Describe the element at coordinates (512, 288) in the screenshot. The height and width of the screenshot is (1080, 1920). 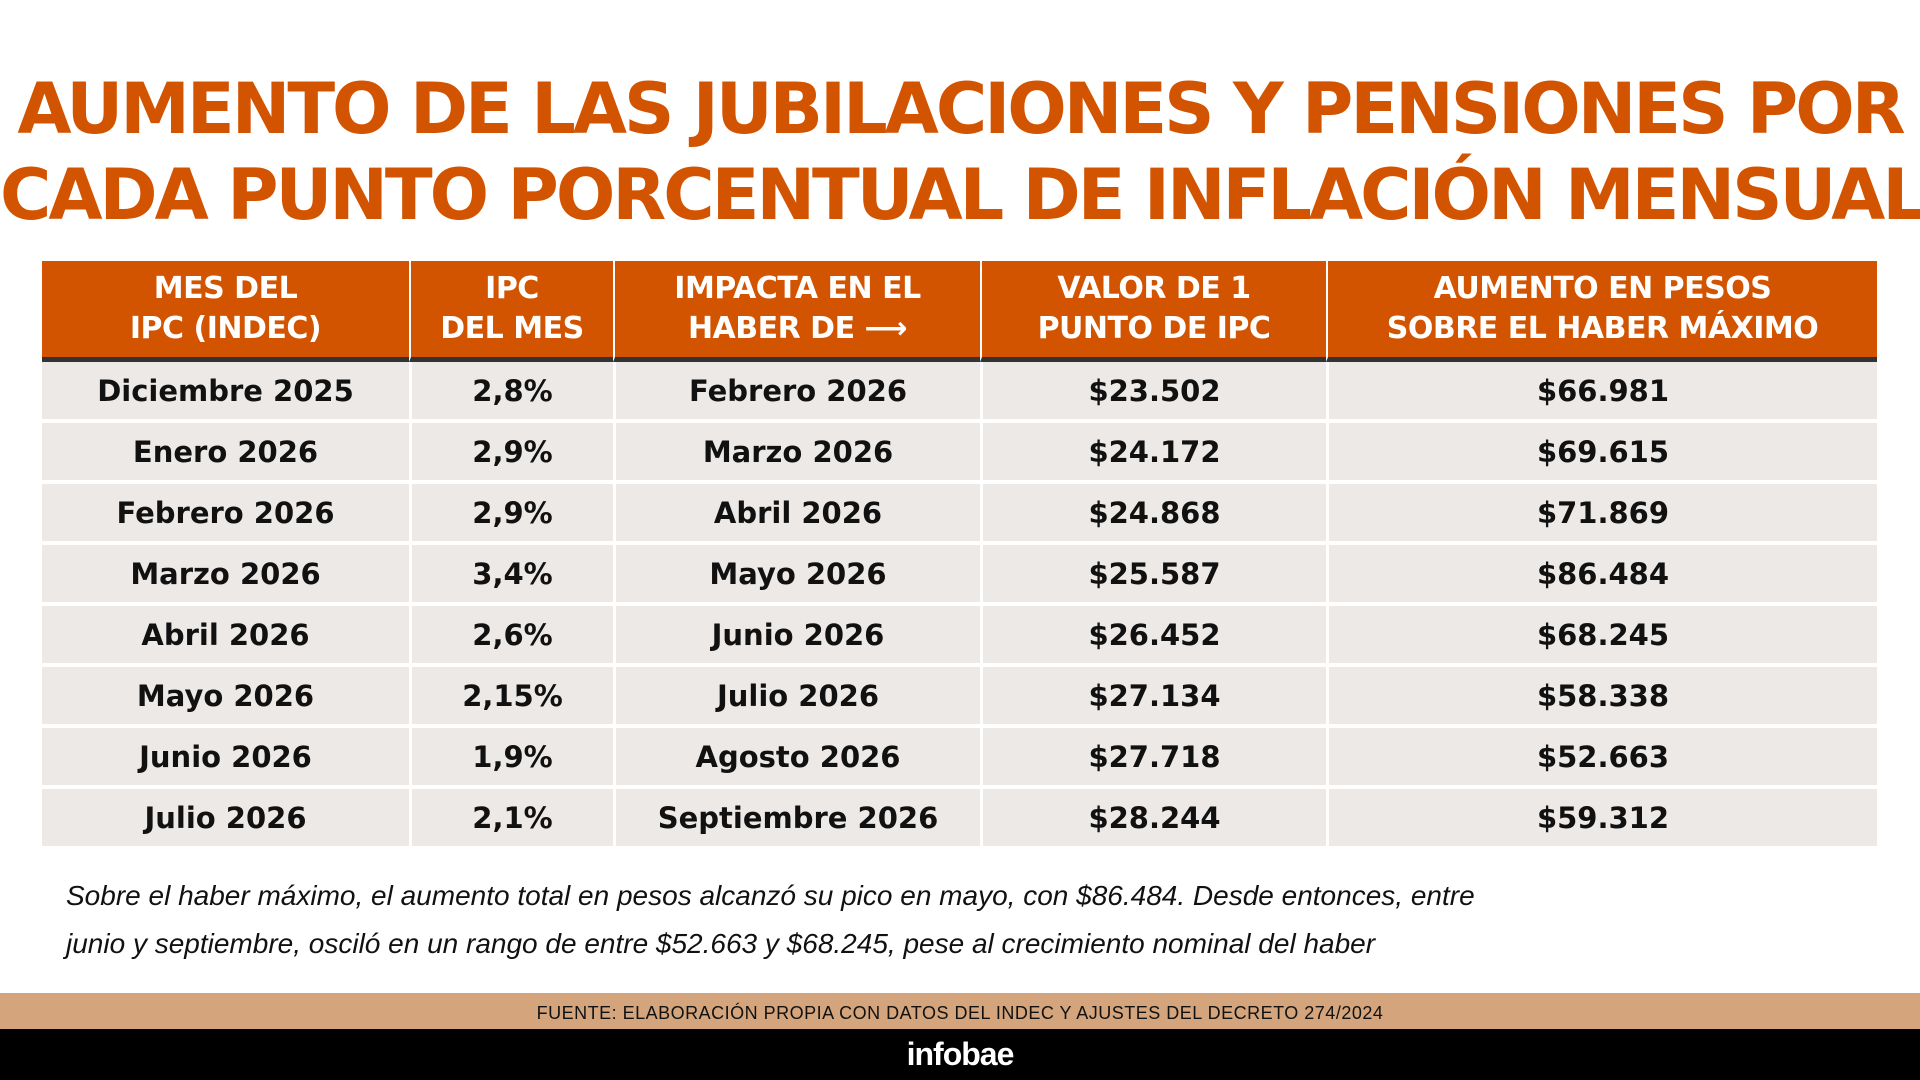
I see `header-ipc-mes-line-1: IPC` at that location.